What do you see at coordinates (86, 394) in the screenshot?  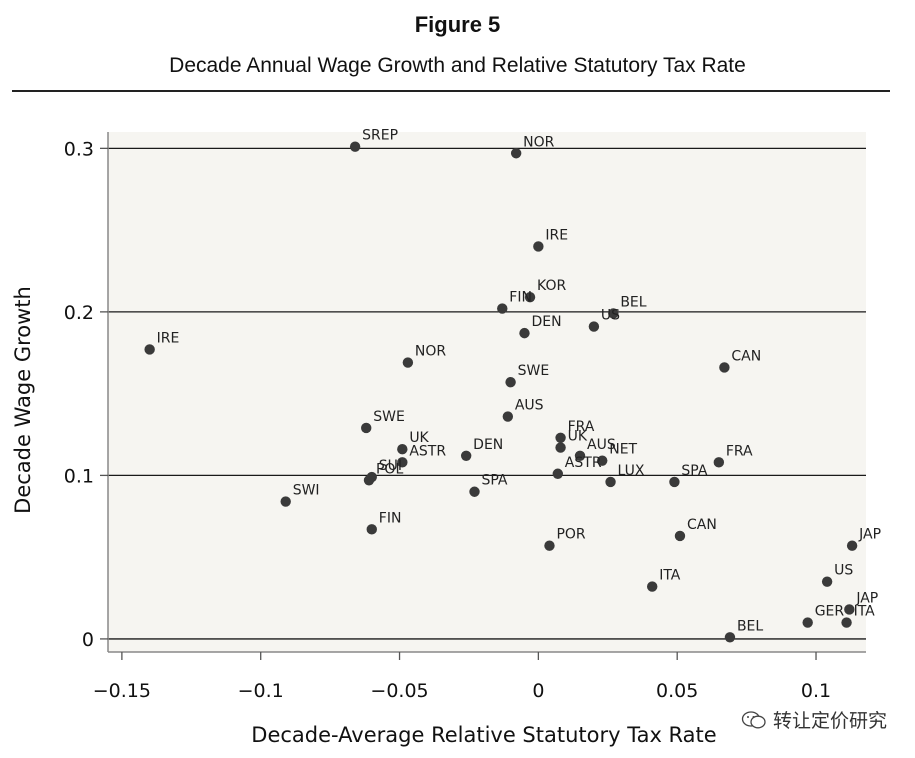 I see `y-ticks: 0 0.1 0.2 0.3` at bounding box center [86, 394].